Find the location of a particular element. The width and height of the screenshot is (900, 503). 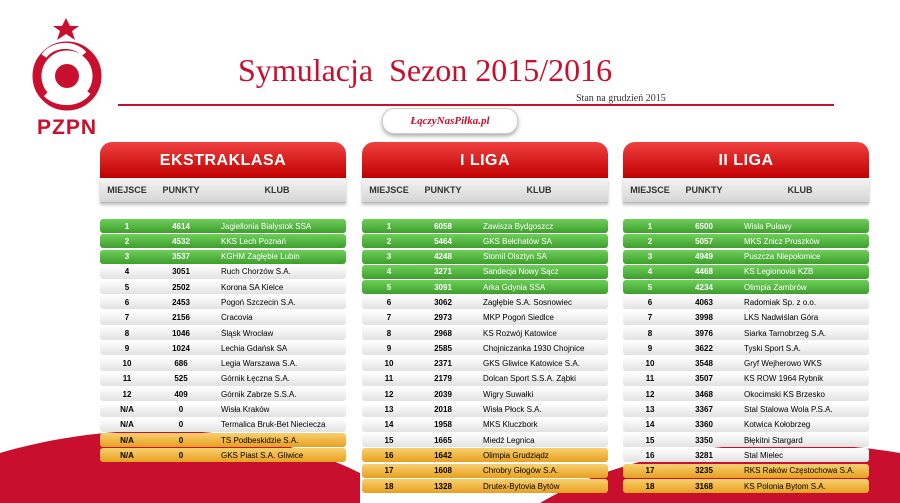

page-title: Symulacja Sezon 2015/2016 is located at coordinates (425, 70).